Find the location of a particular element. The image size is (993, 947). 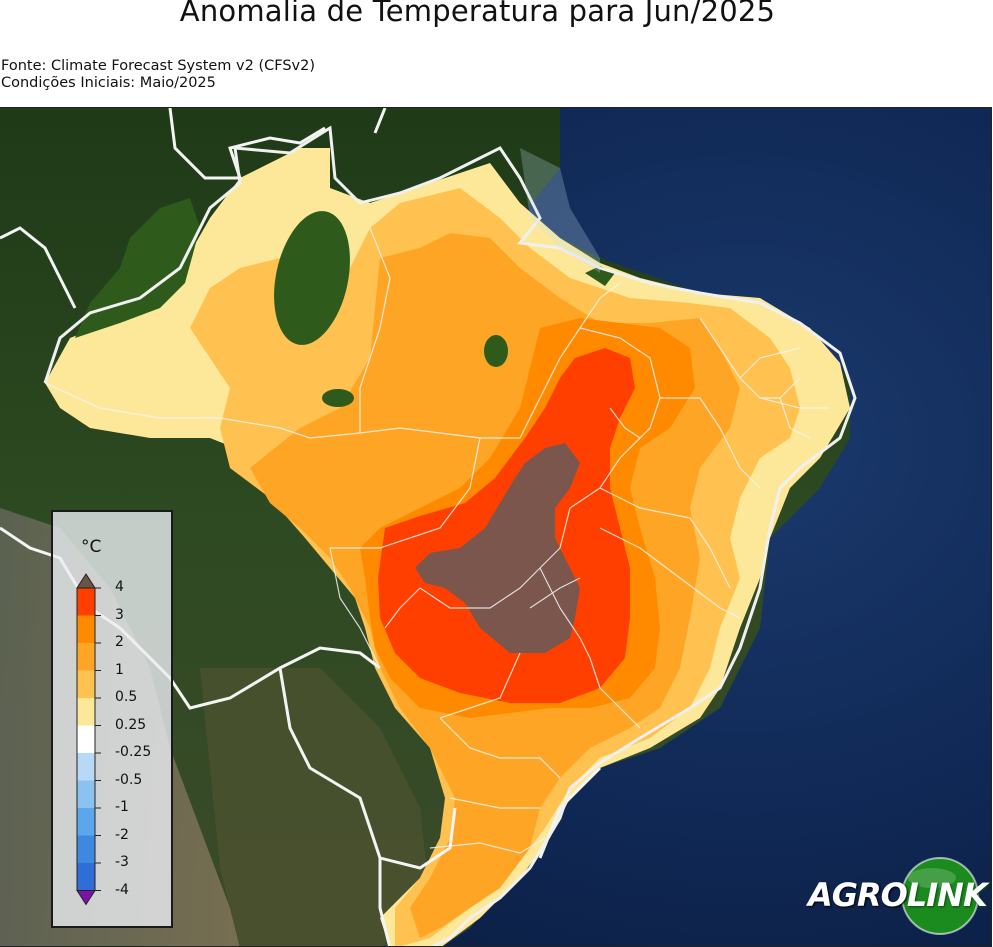

anomaly-near-zero-acre is located at coordinates (137, 268).